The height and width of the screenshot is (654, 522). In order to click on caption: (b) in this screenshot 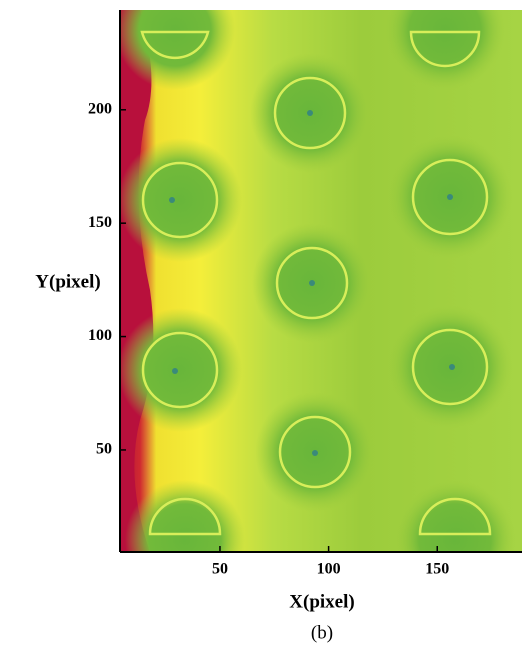, I will do `click(322, 632)`.